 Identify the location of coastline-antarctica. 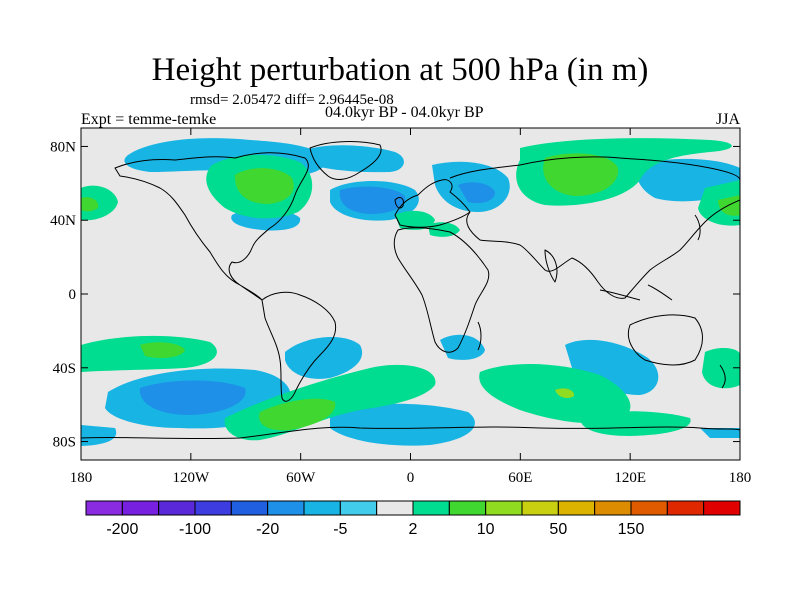
(410, 433).